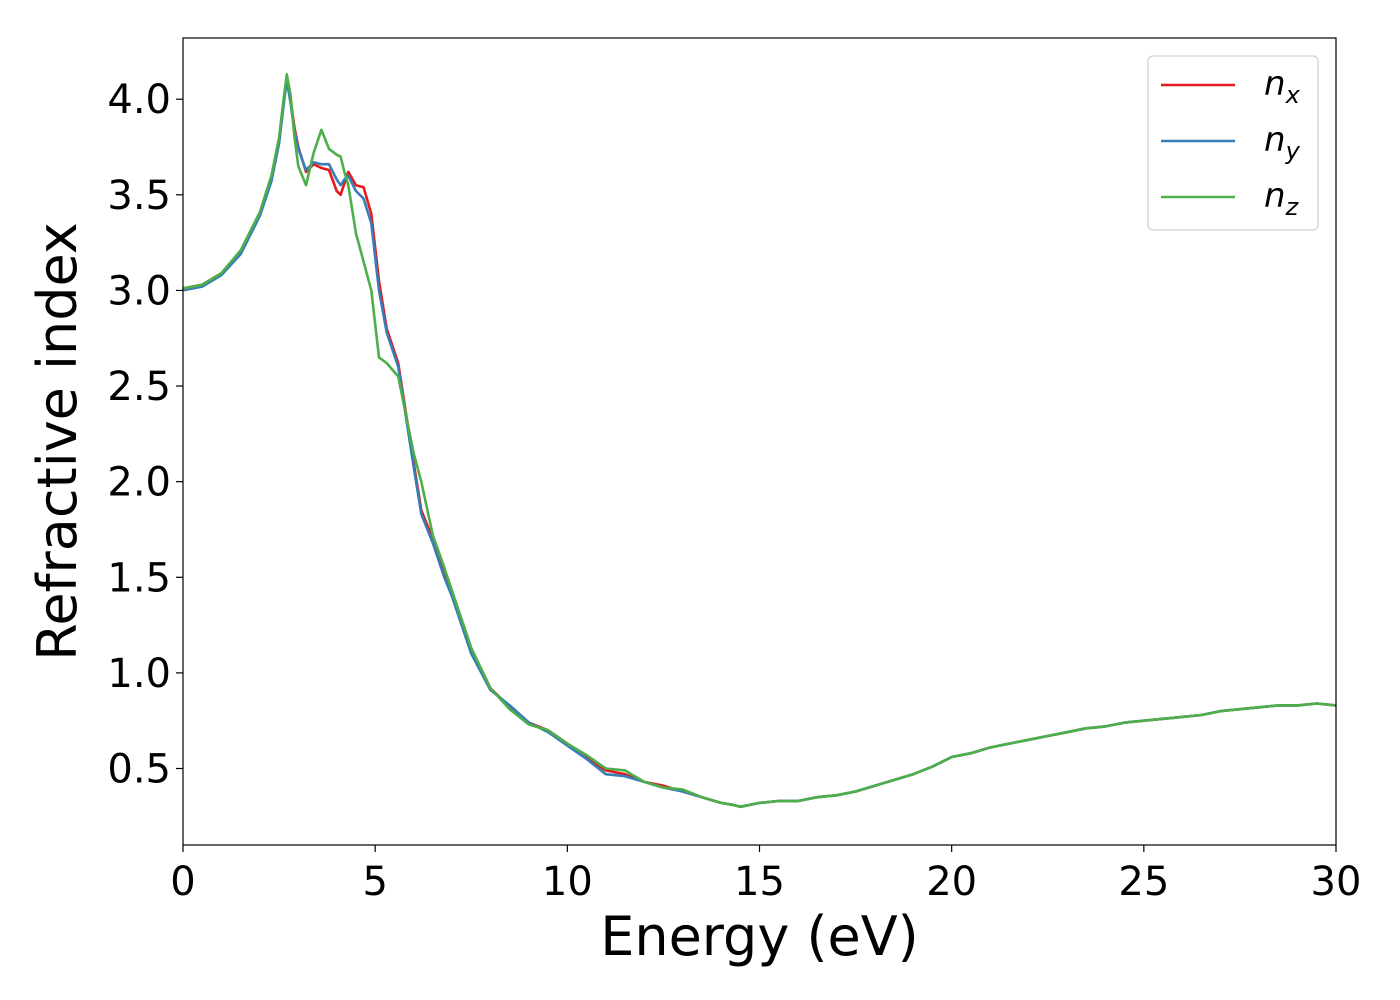 This screenshot has height=1000, width=1400. I want to click on x-tick-label: 20, so click(951, 882).